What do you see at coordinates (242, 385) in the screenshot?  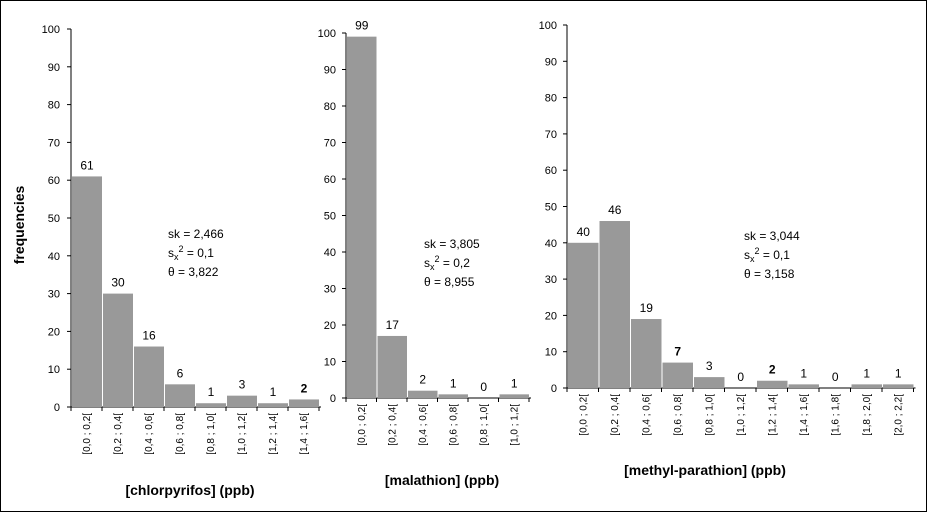 I see `chart1-data-label: 3` at bounding box center [242, 385].